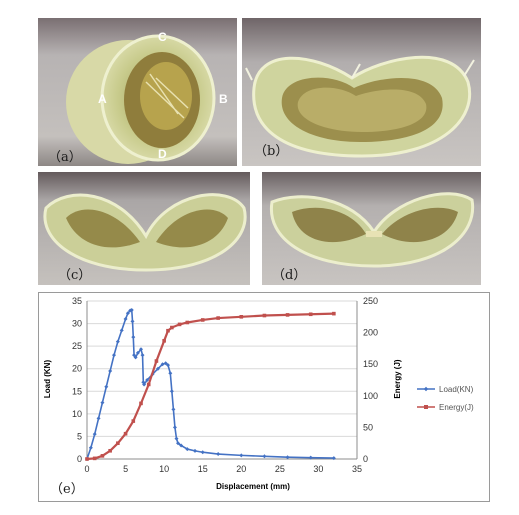 The width and height of the screenshot is (519, 515). I want to click on y-left-tick-label: 10, so click(77, 414).